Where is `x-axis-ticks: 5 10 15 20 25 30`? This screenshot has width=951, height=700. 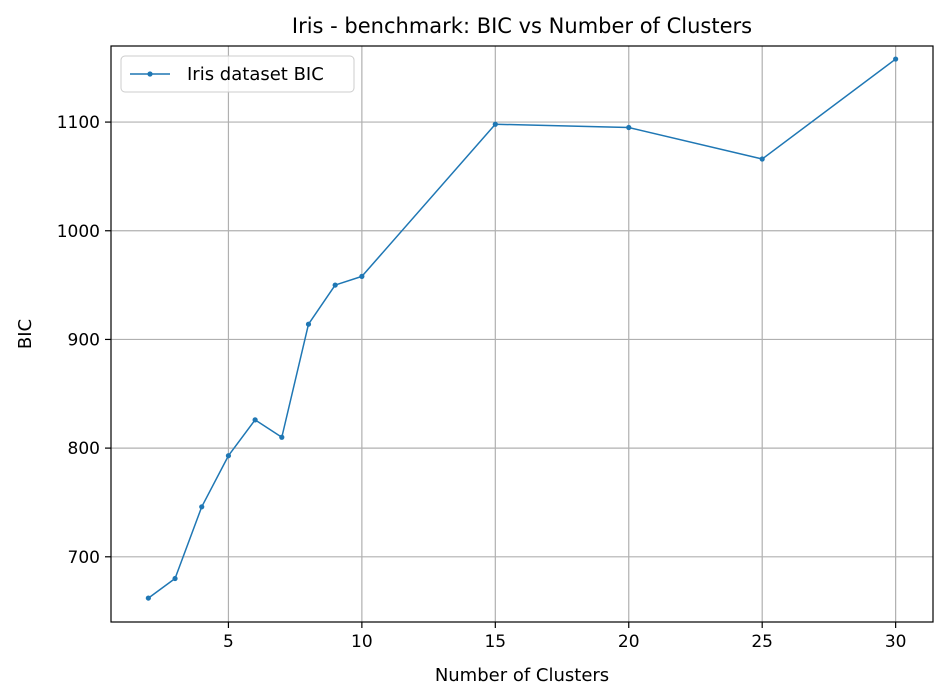 x-axis-ticks: 5 10 15 20 25 30 is located at coordinates (564, 637).